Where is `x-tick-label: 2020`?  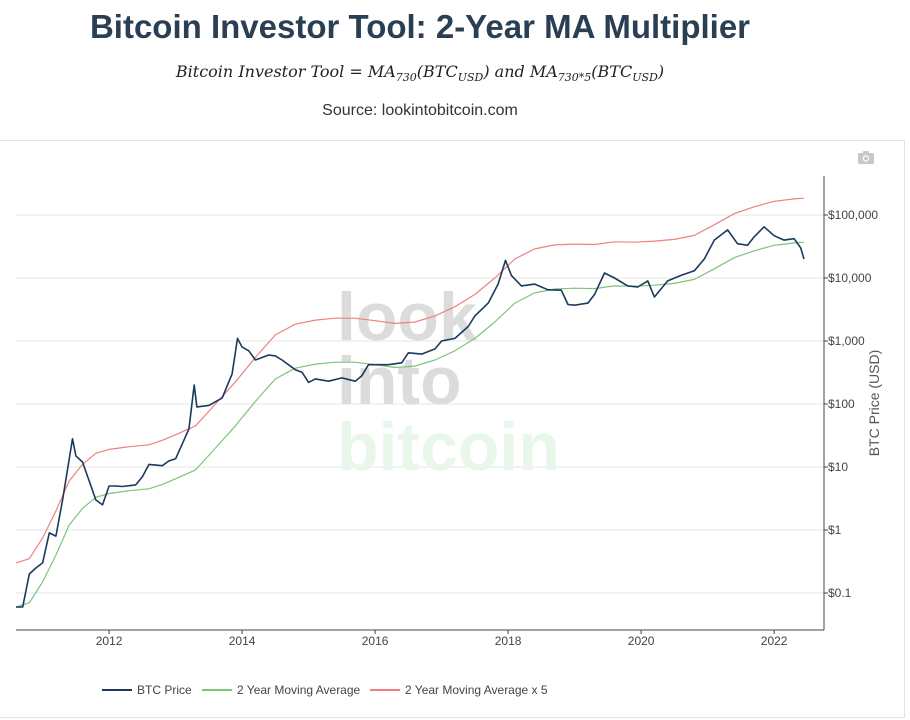
x-tick-label: 2020 is located at coordinates (641, 641).